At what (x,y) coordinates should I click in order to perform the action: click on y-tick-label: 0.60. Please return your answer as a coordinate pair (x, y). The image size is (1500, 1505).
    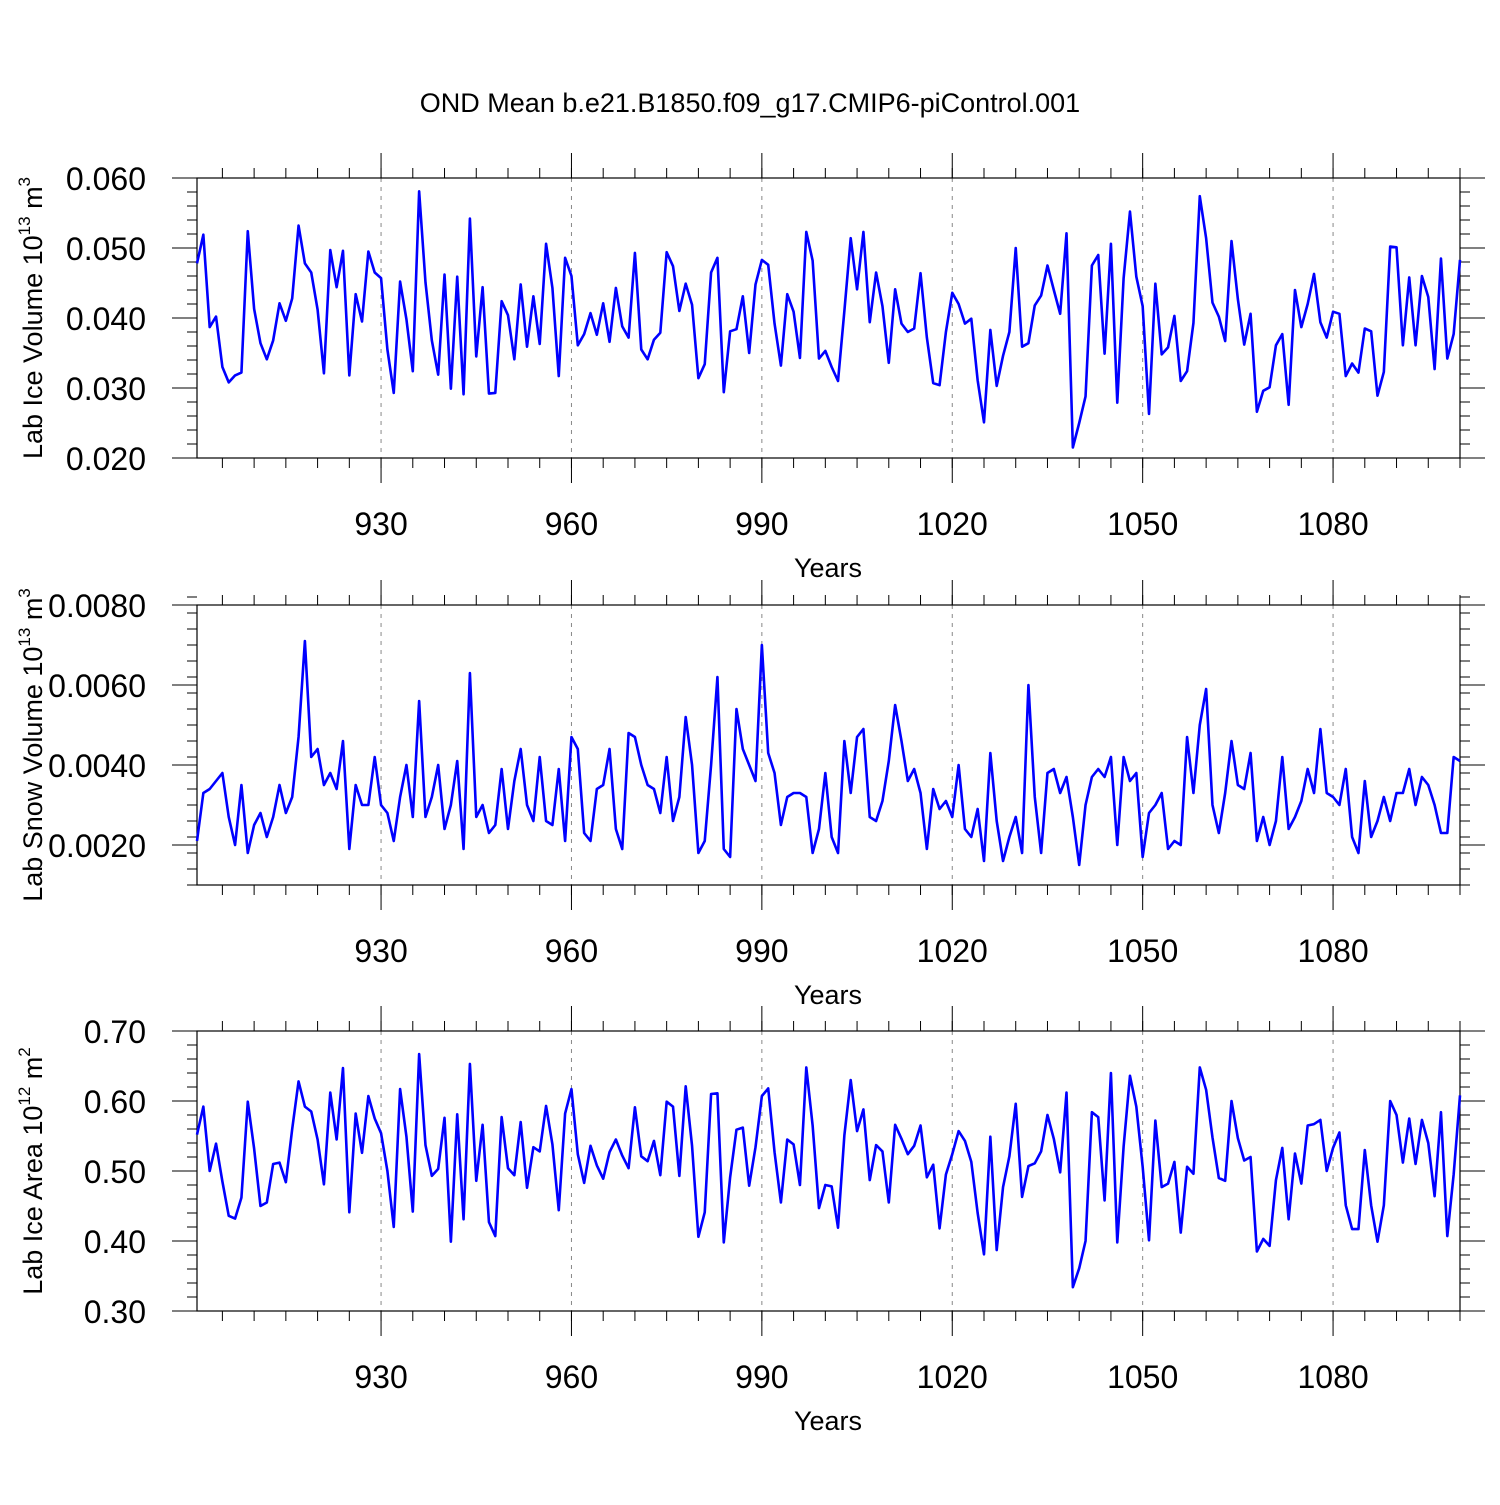
    Looking at the image, I should click on (115, 1102).